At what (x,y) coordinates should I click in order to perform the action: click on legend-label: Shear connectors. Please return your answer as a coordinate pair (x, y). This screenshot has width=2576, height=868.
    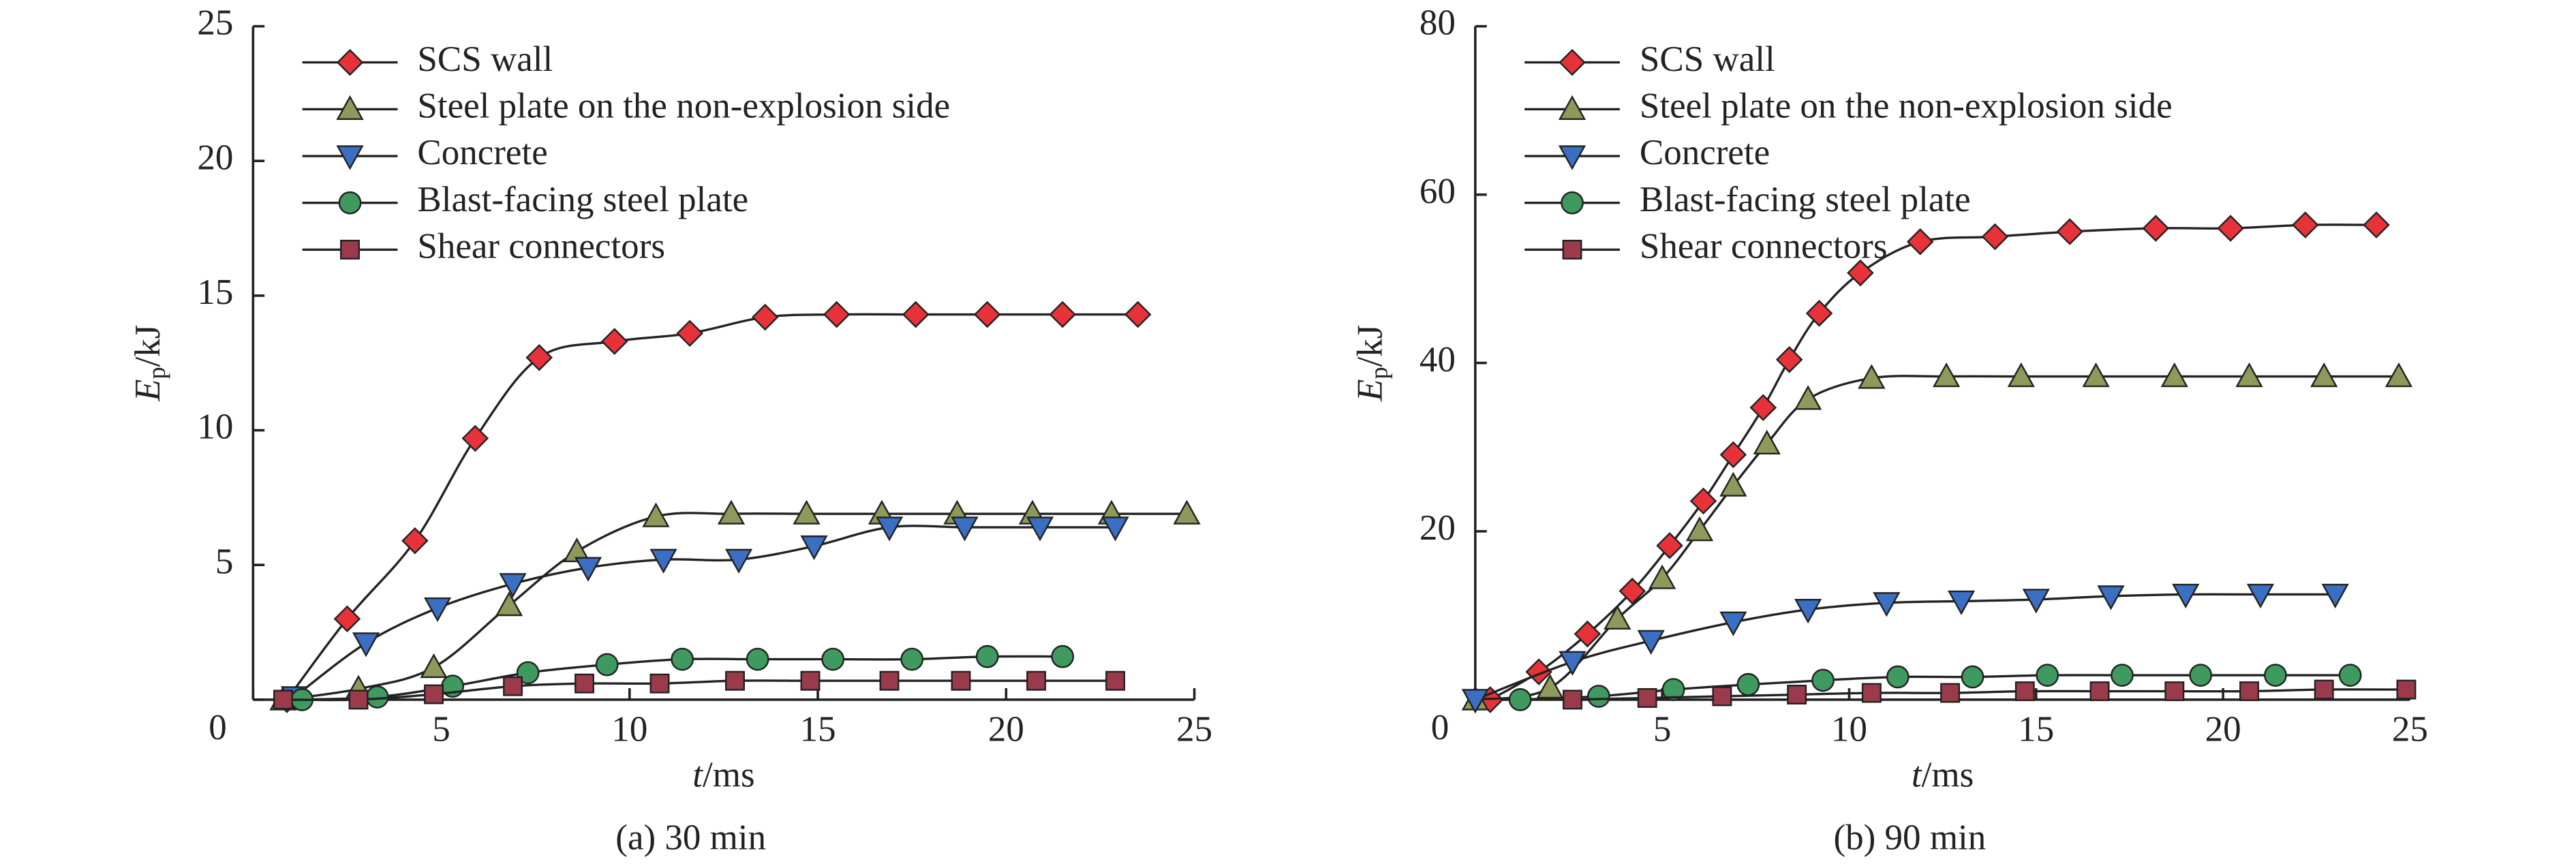
    Looking at the image, I should click on (1764, 247).